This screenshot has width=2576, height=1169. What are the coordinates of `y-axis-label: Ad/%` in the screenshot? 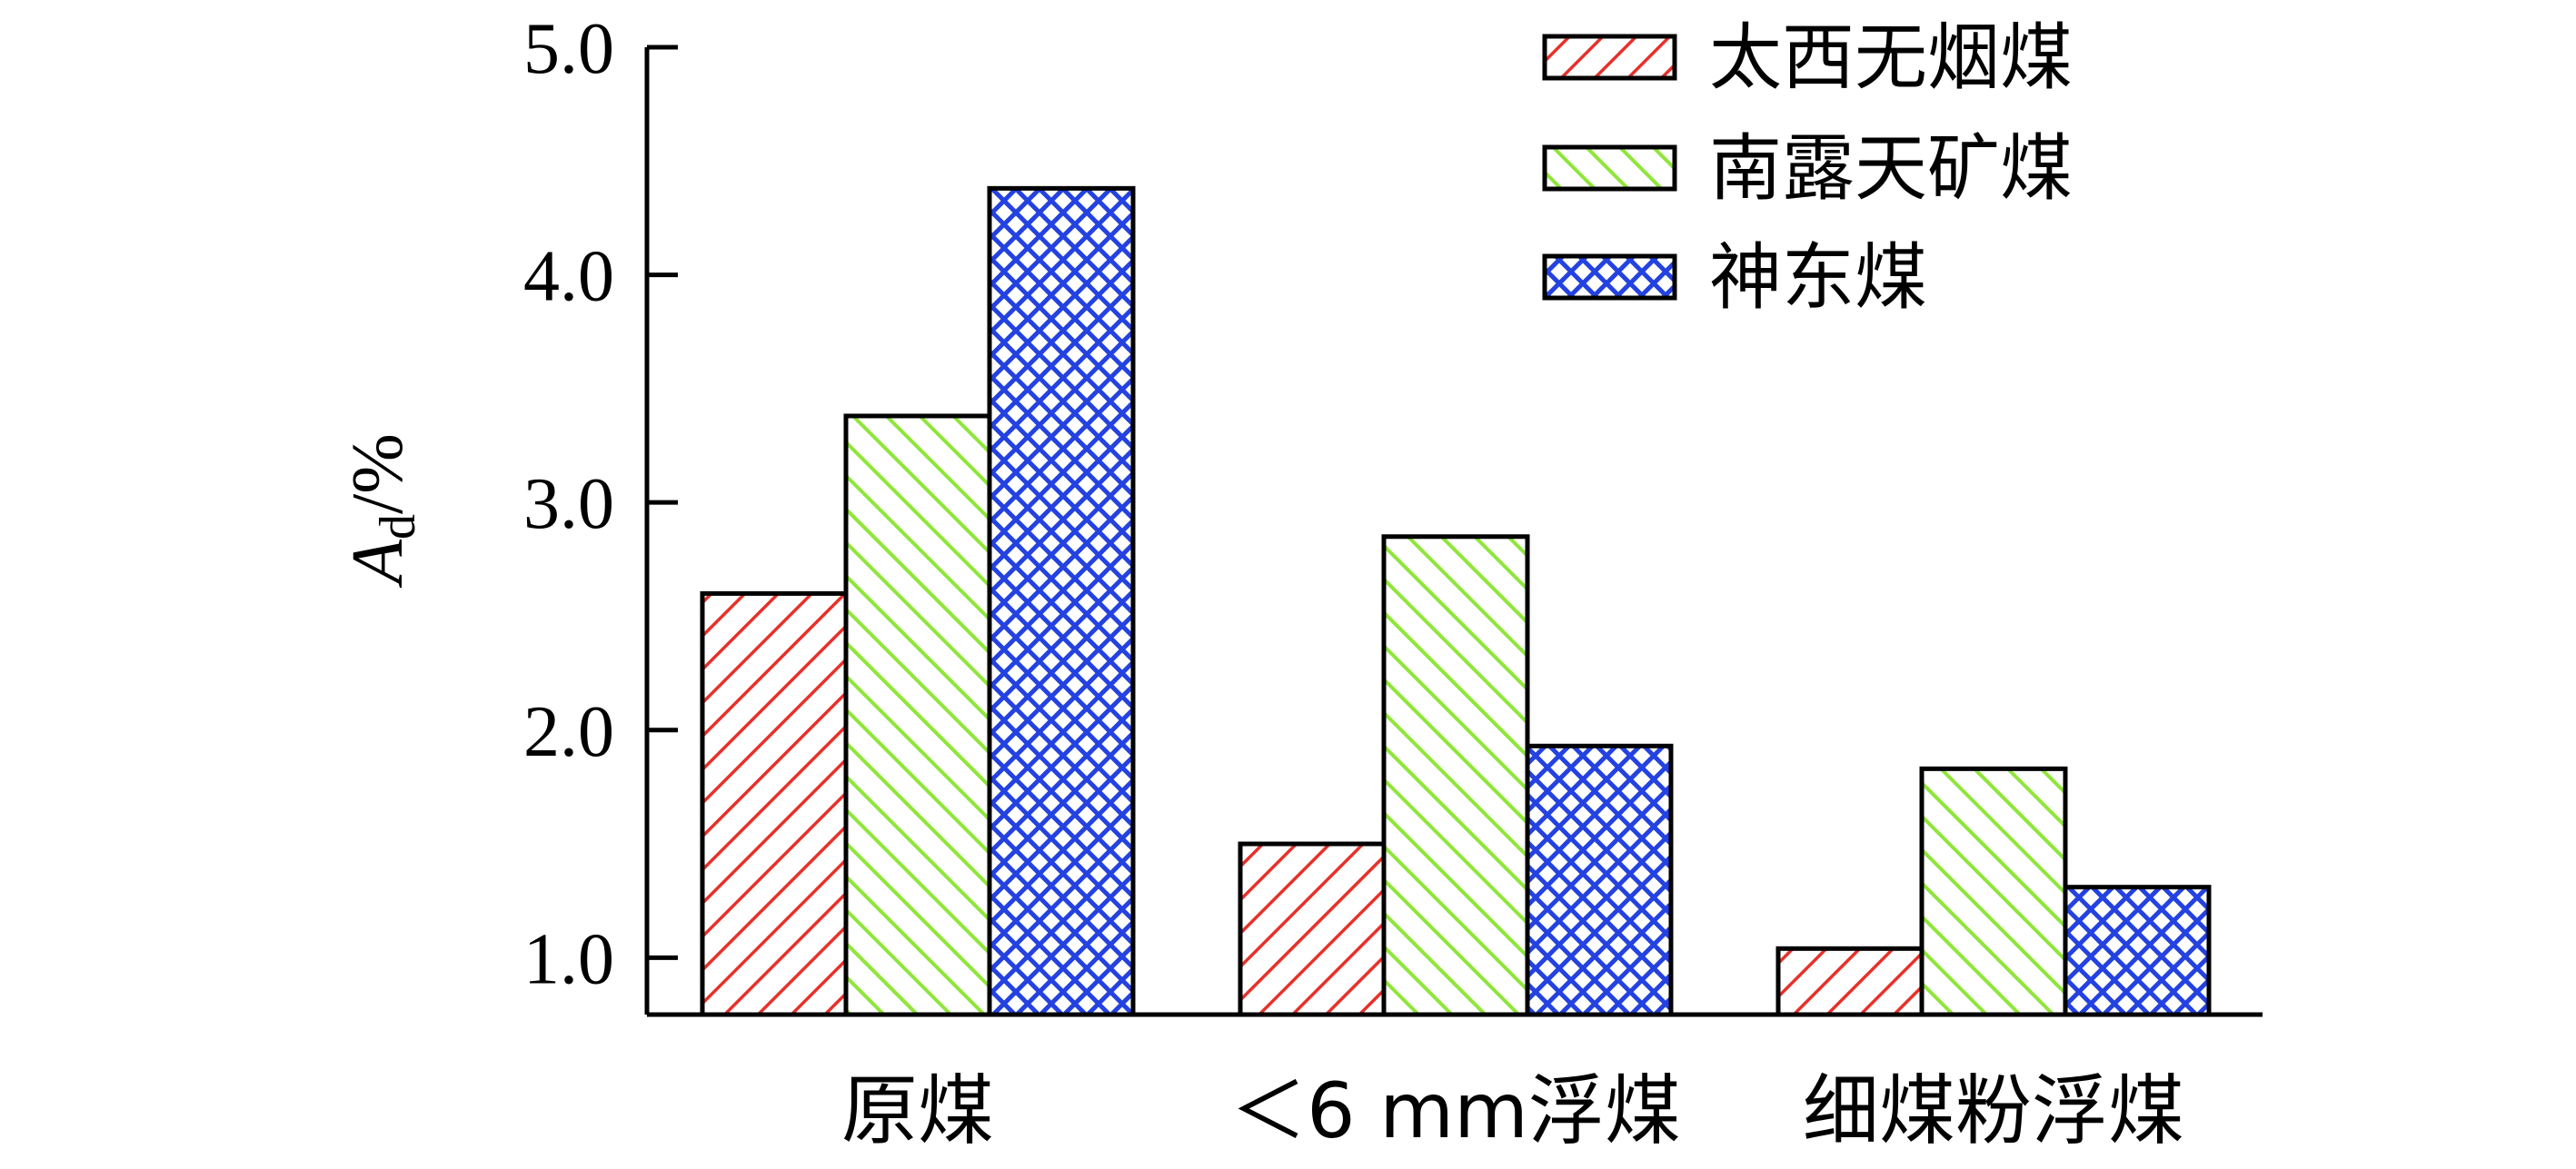 It's located at (382, 511).